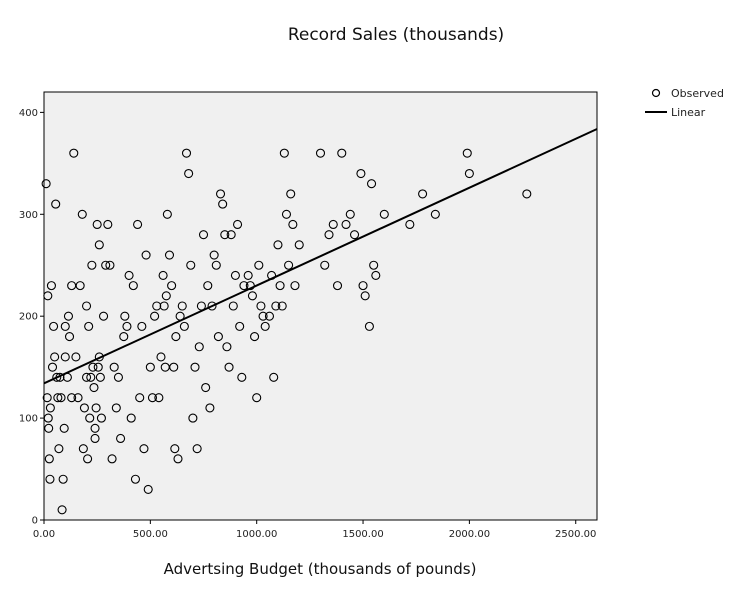 The height and width of the screenshot is (590, 740). I want to click on x-tick-label: 1500.00, so click(362, 534).